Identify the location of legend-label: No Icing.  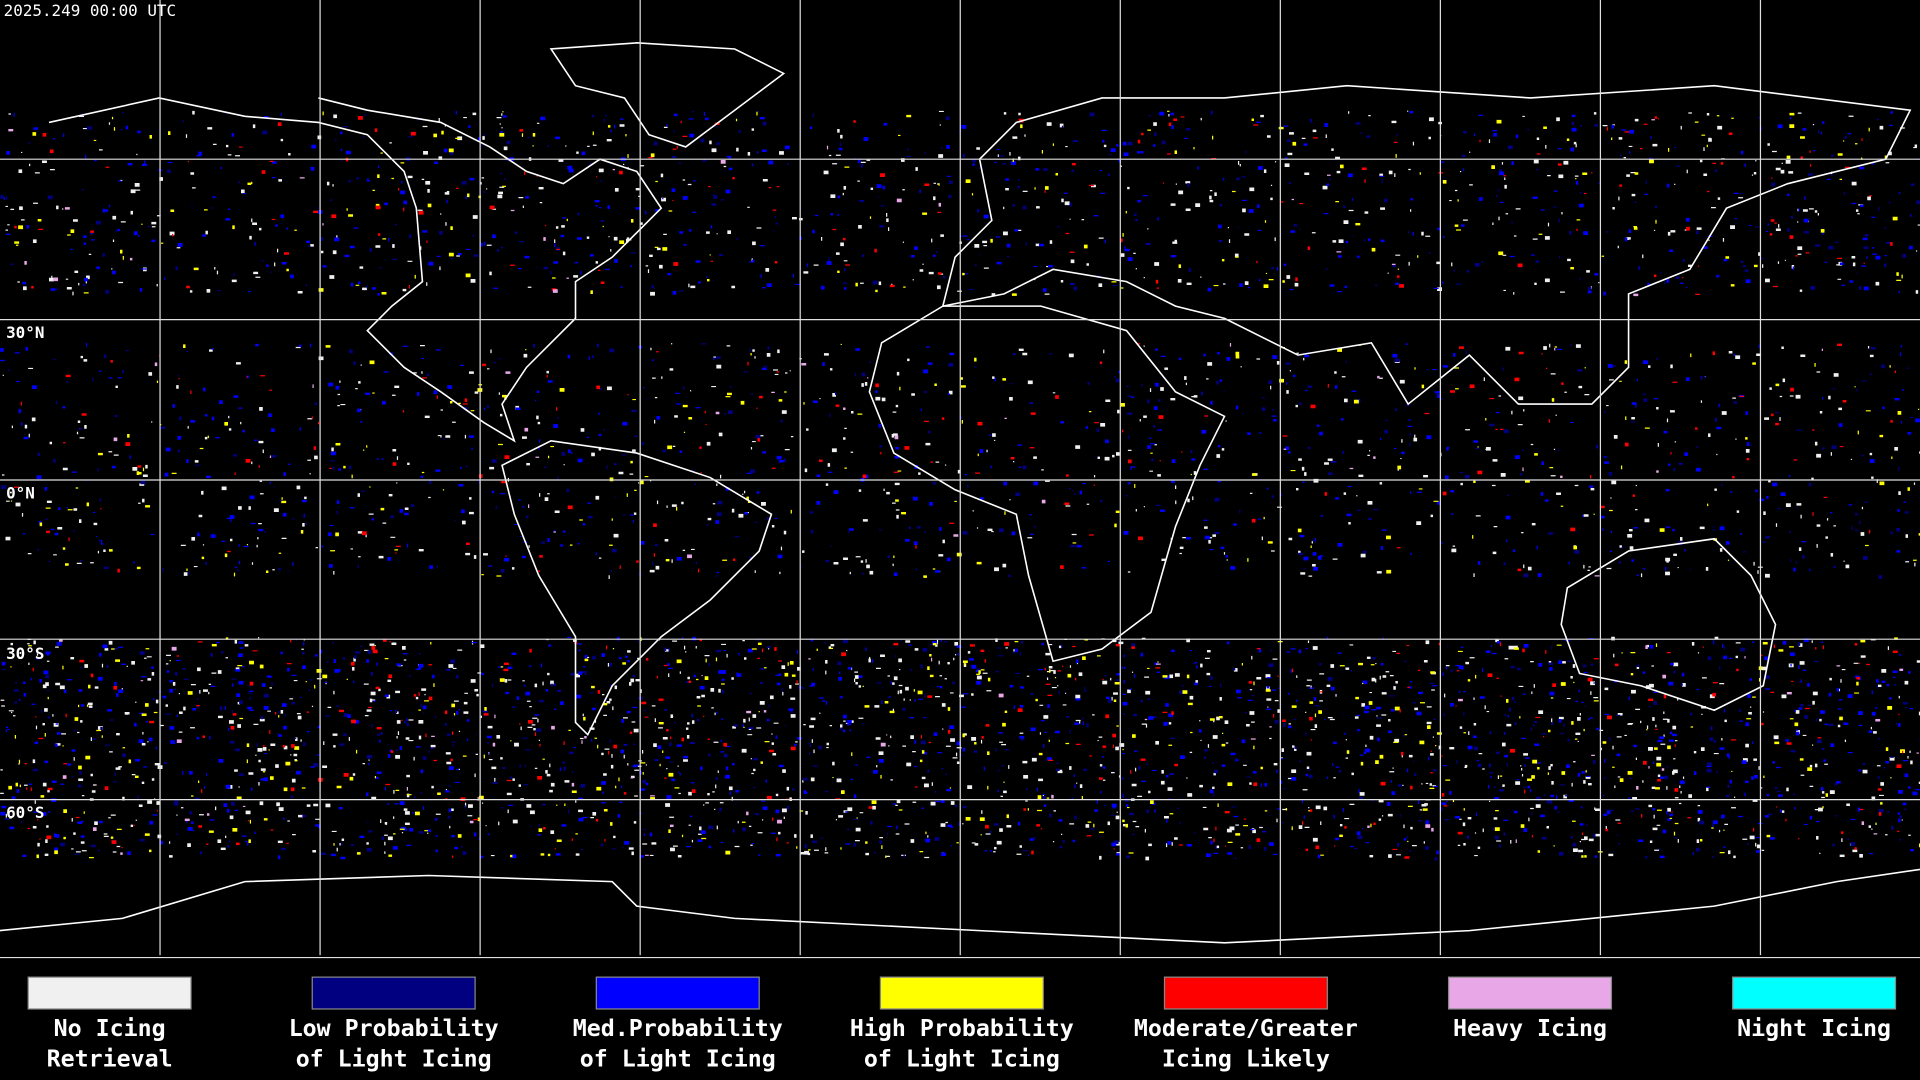
(110, 1028).